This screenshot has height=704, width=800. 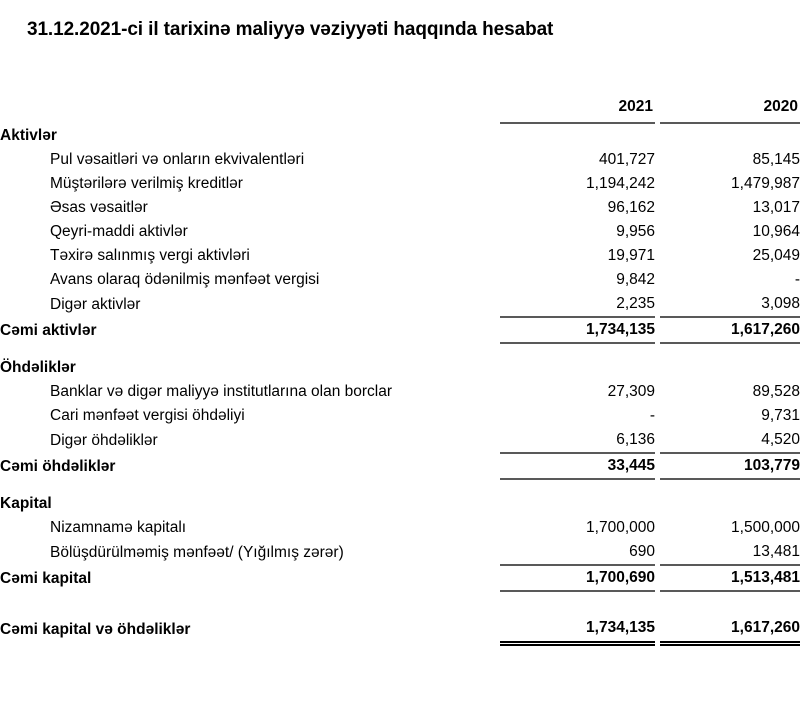 What do you see at coordinates (626, 159) in the screenshot?
I see `row-value-2021: 401,727` at bounding box center [626, 159].